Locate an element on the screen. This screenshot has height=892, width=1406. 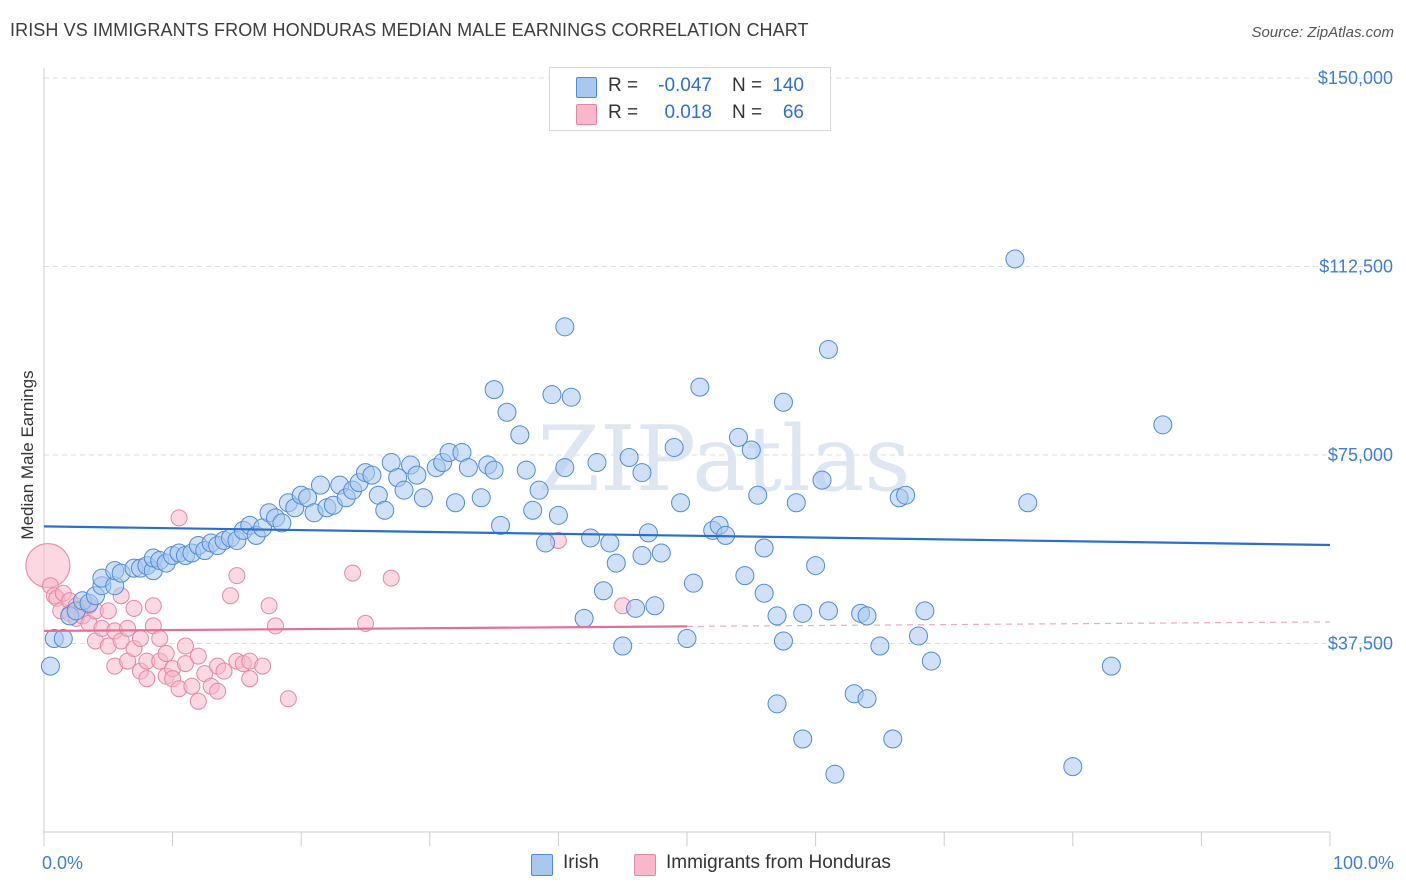
x-tick-label-max: 100.0% is located at coordinates (1363, 863).